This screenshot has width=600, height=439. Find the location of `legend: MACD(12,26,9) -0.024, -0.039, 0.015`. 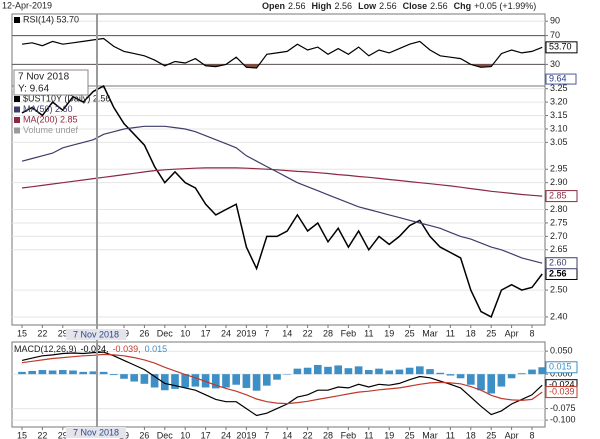

legend: MACD(12,26,9) -0.024, -0.039, 0.015 is located at coordinates (90, 349).